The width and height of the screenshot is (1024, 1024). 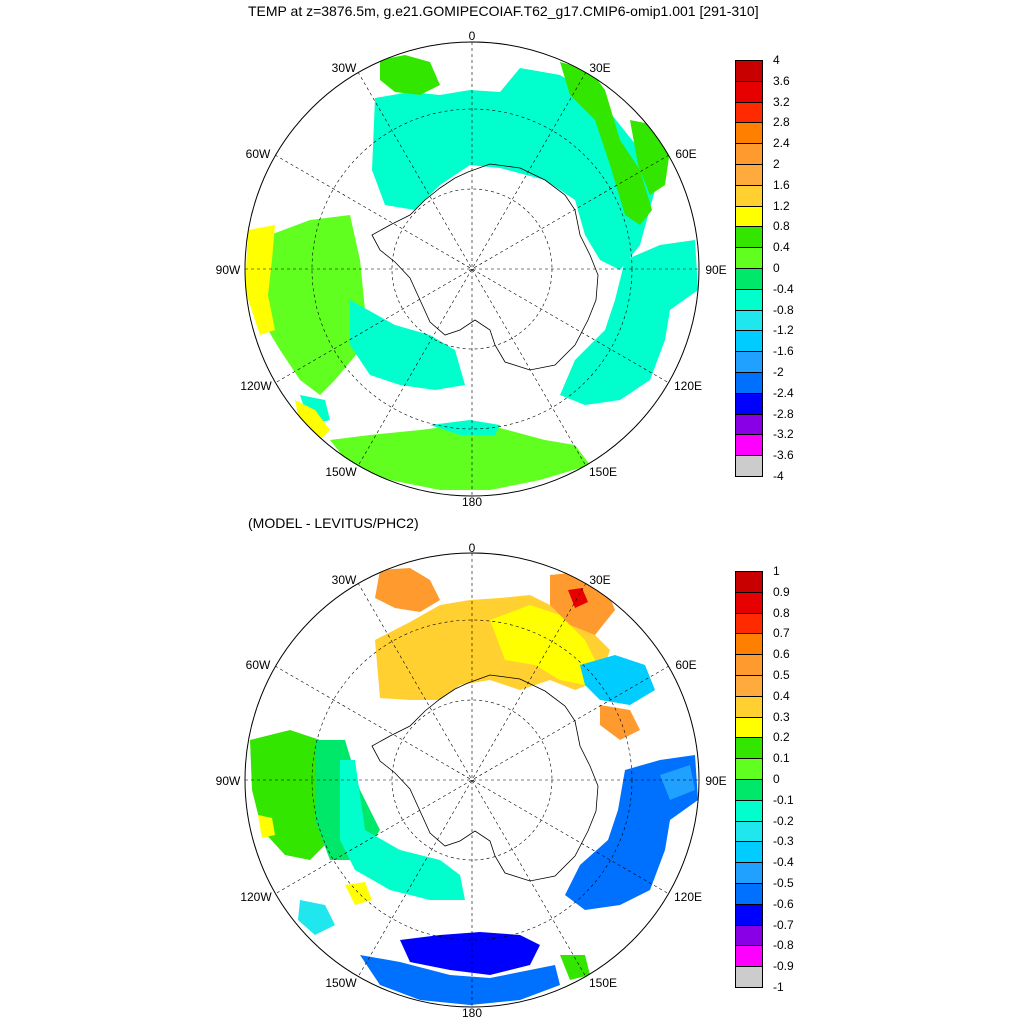 I want to click on top-field-indian, so click(x=629, y=322).